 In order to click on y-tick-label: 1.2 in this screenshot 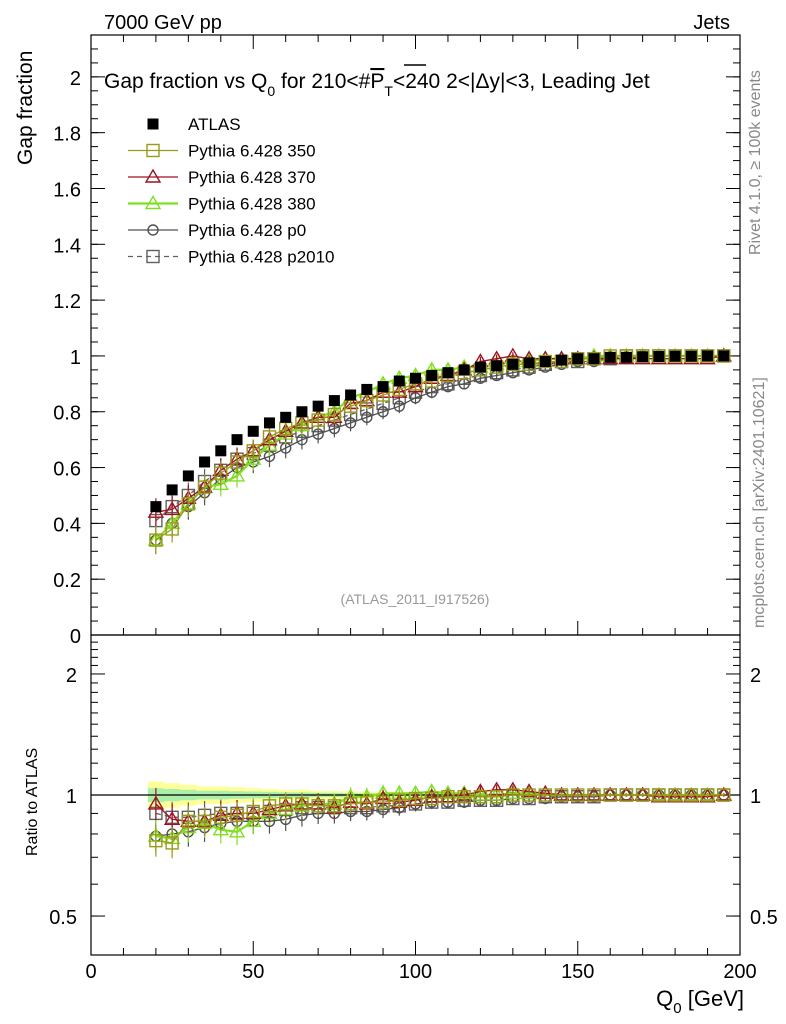, I will do `click(67, 302)`.